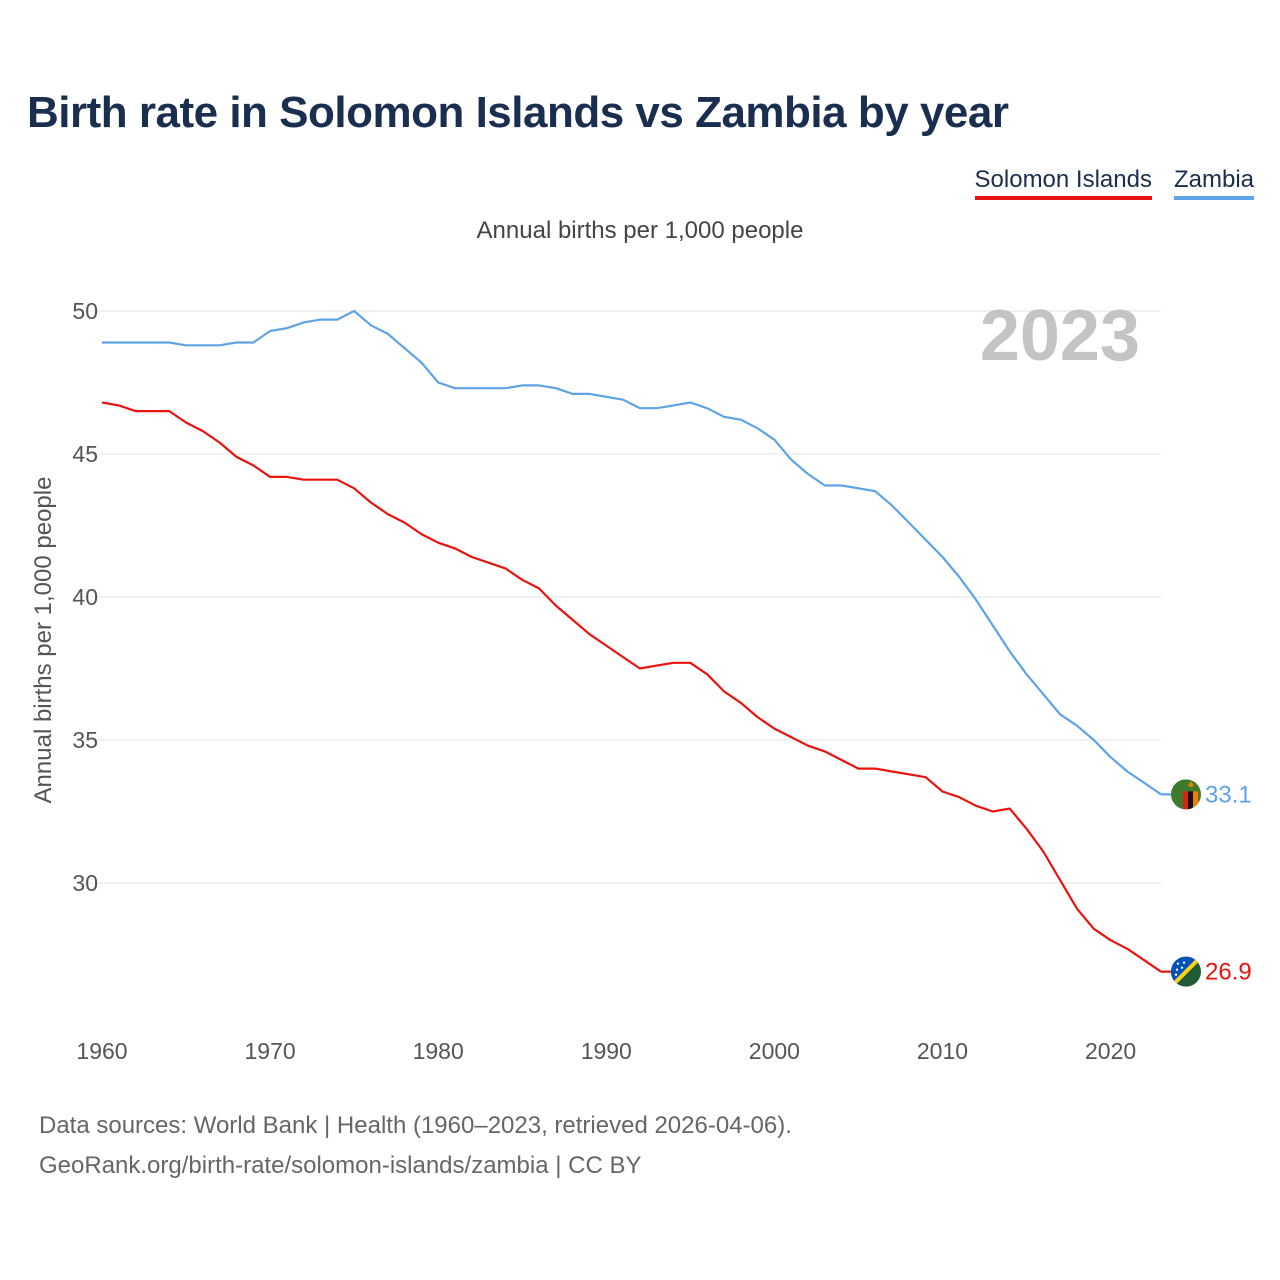 Image resolution: width=1280 pixels, height=1280 pixels. I want to click on y-axis-ticks: 30 35 40 45 50, so click(85, 597).